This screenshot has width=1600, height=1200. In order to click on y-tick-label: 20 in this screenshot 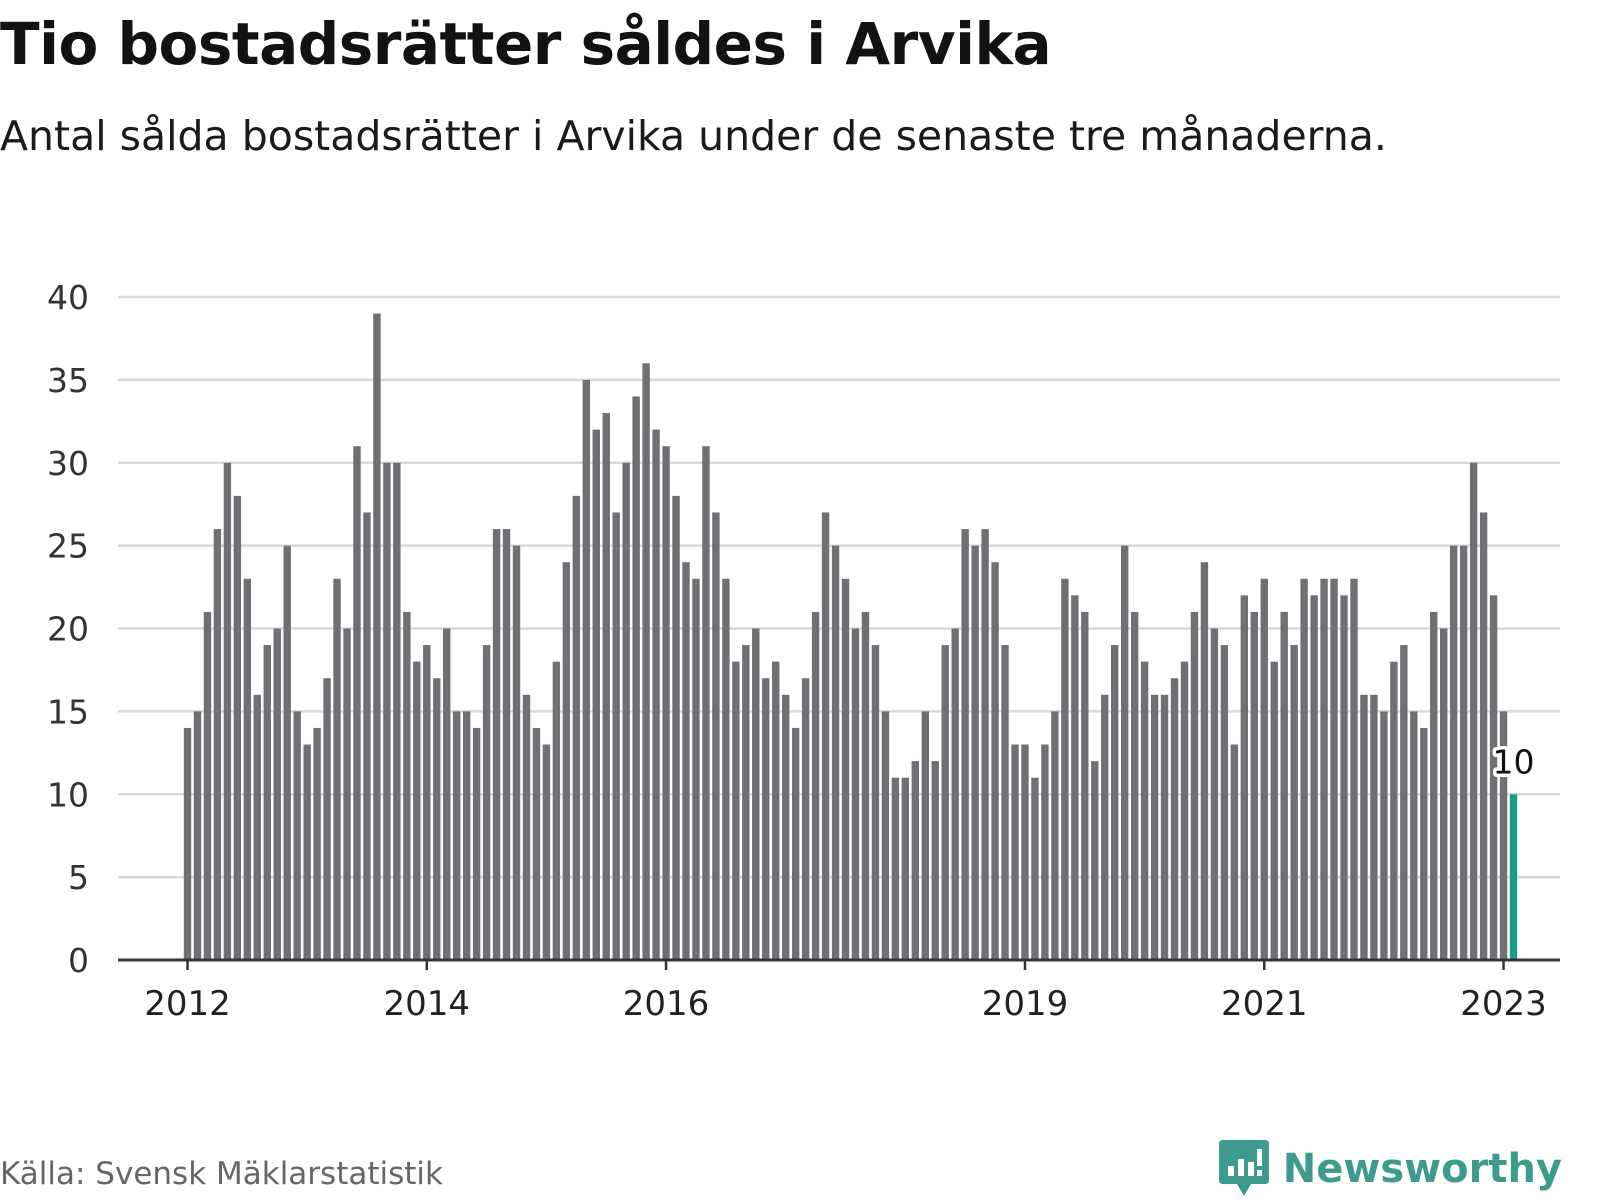, I will do `click(68, 629)`.